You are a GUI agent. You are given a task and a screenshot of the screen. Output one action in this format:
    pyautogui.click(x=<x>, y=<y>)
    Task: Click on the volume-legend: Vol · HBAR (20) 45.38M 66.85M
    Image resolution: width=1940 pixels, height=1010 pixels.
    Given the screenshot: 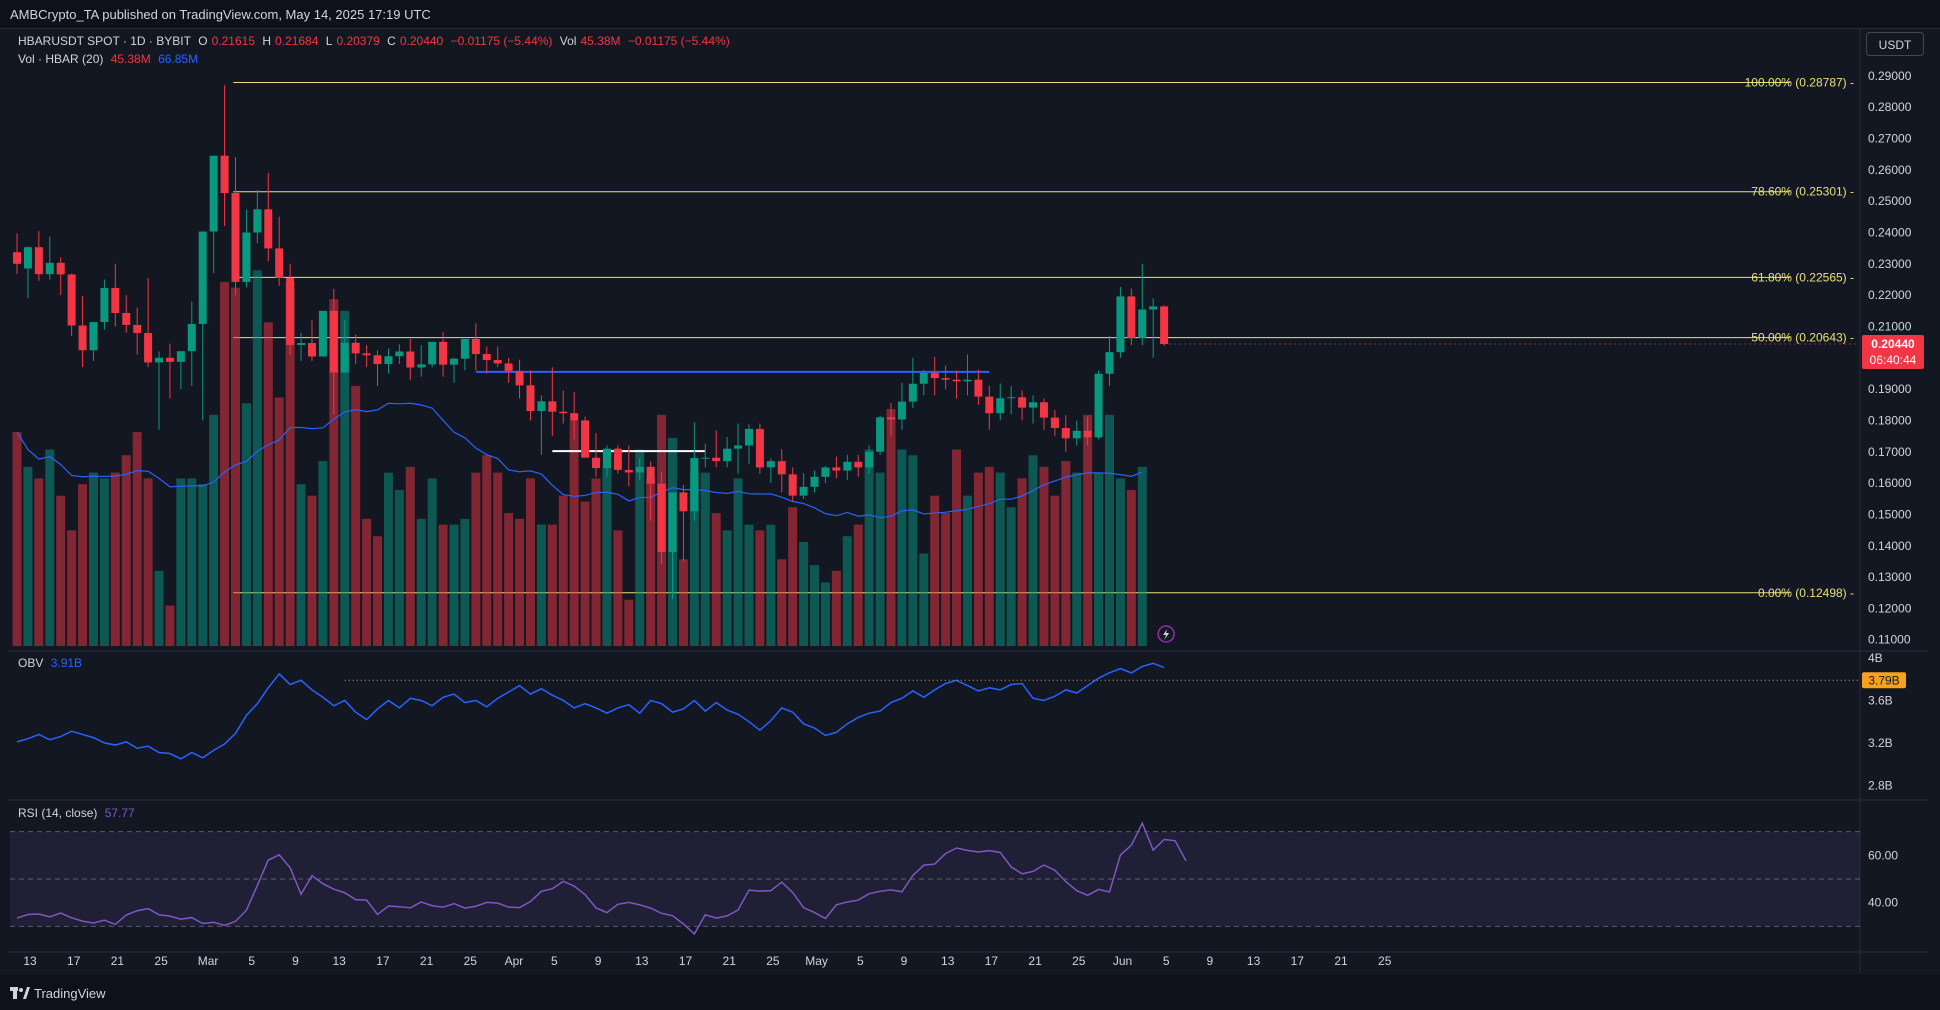 What is the action you would take?
    pyautogui.click(x=110, y=59)
    